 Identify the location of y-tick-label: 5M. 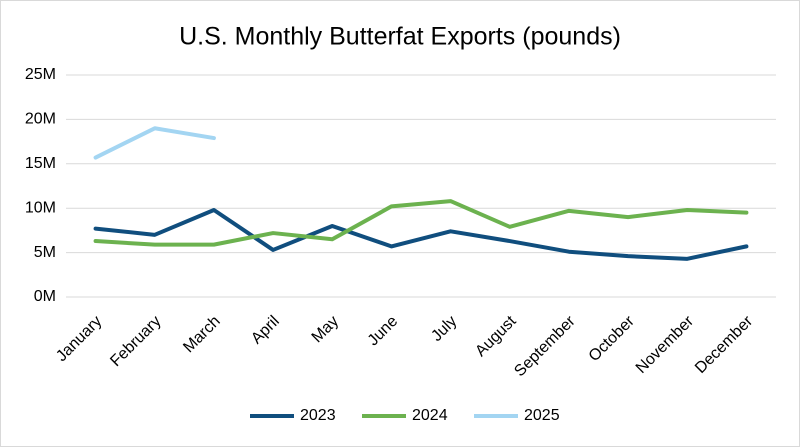
(45, 252).